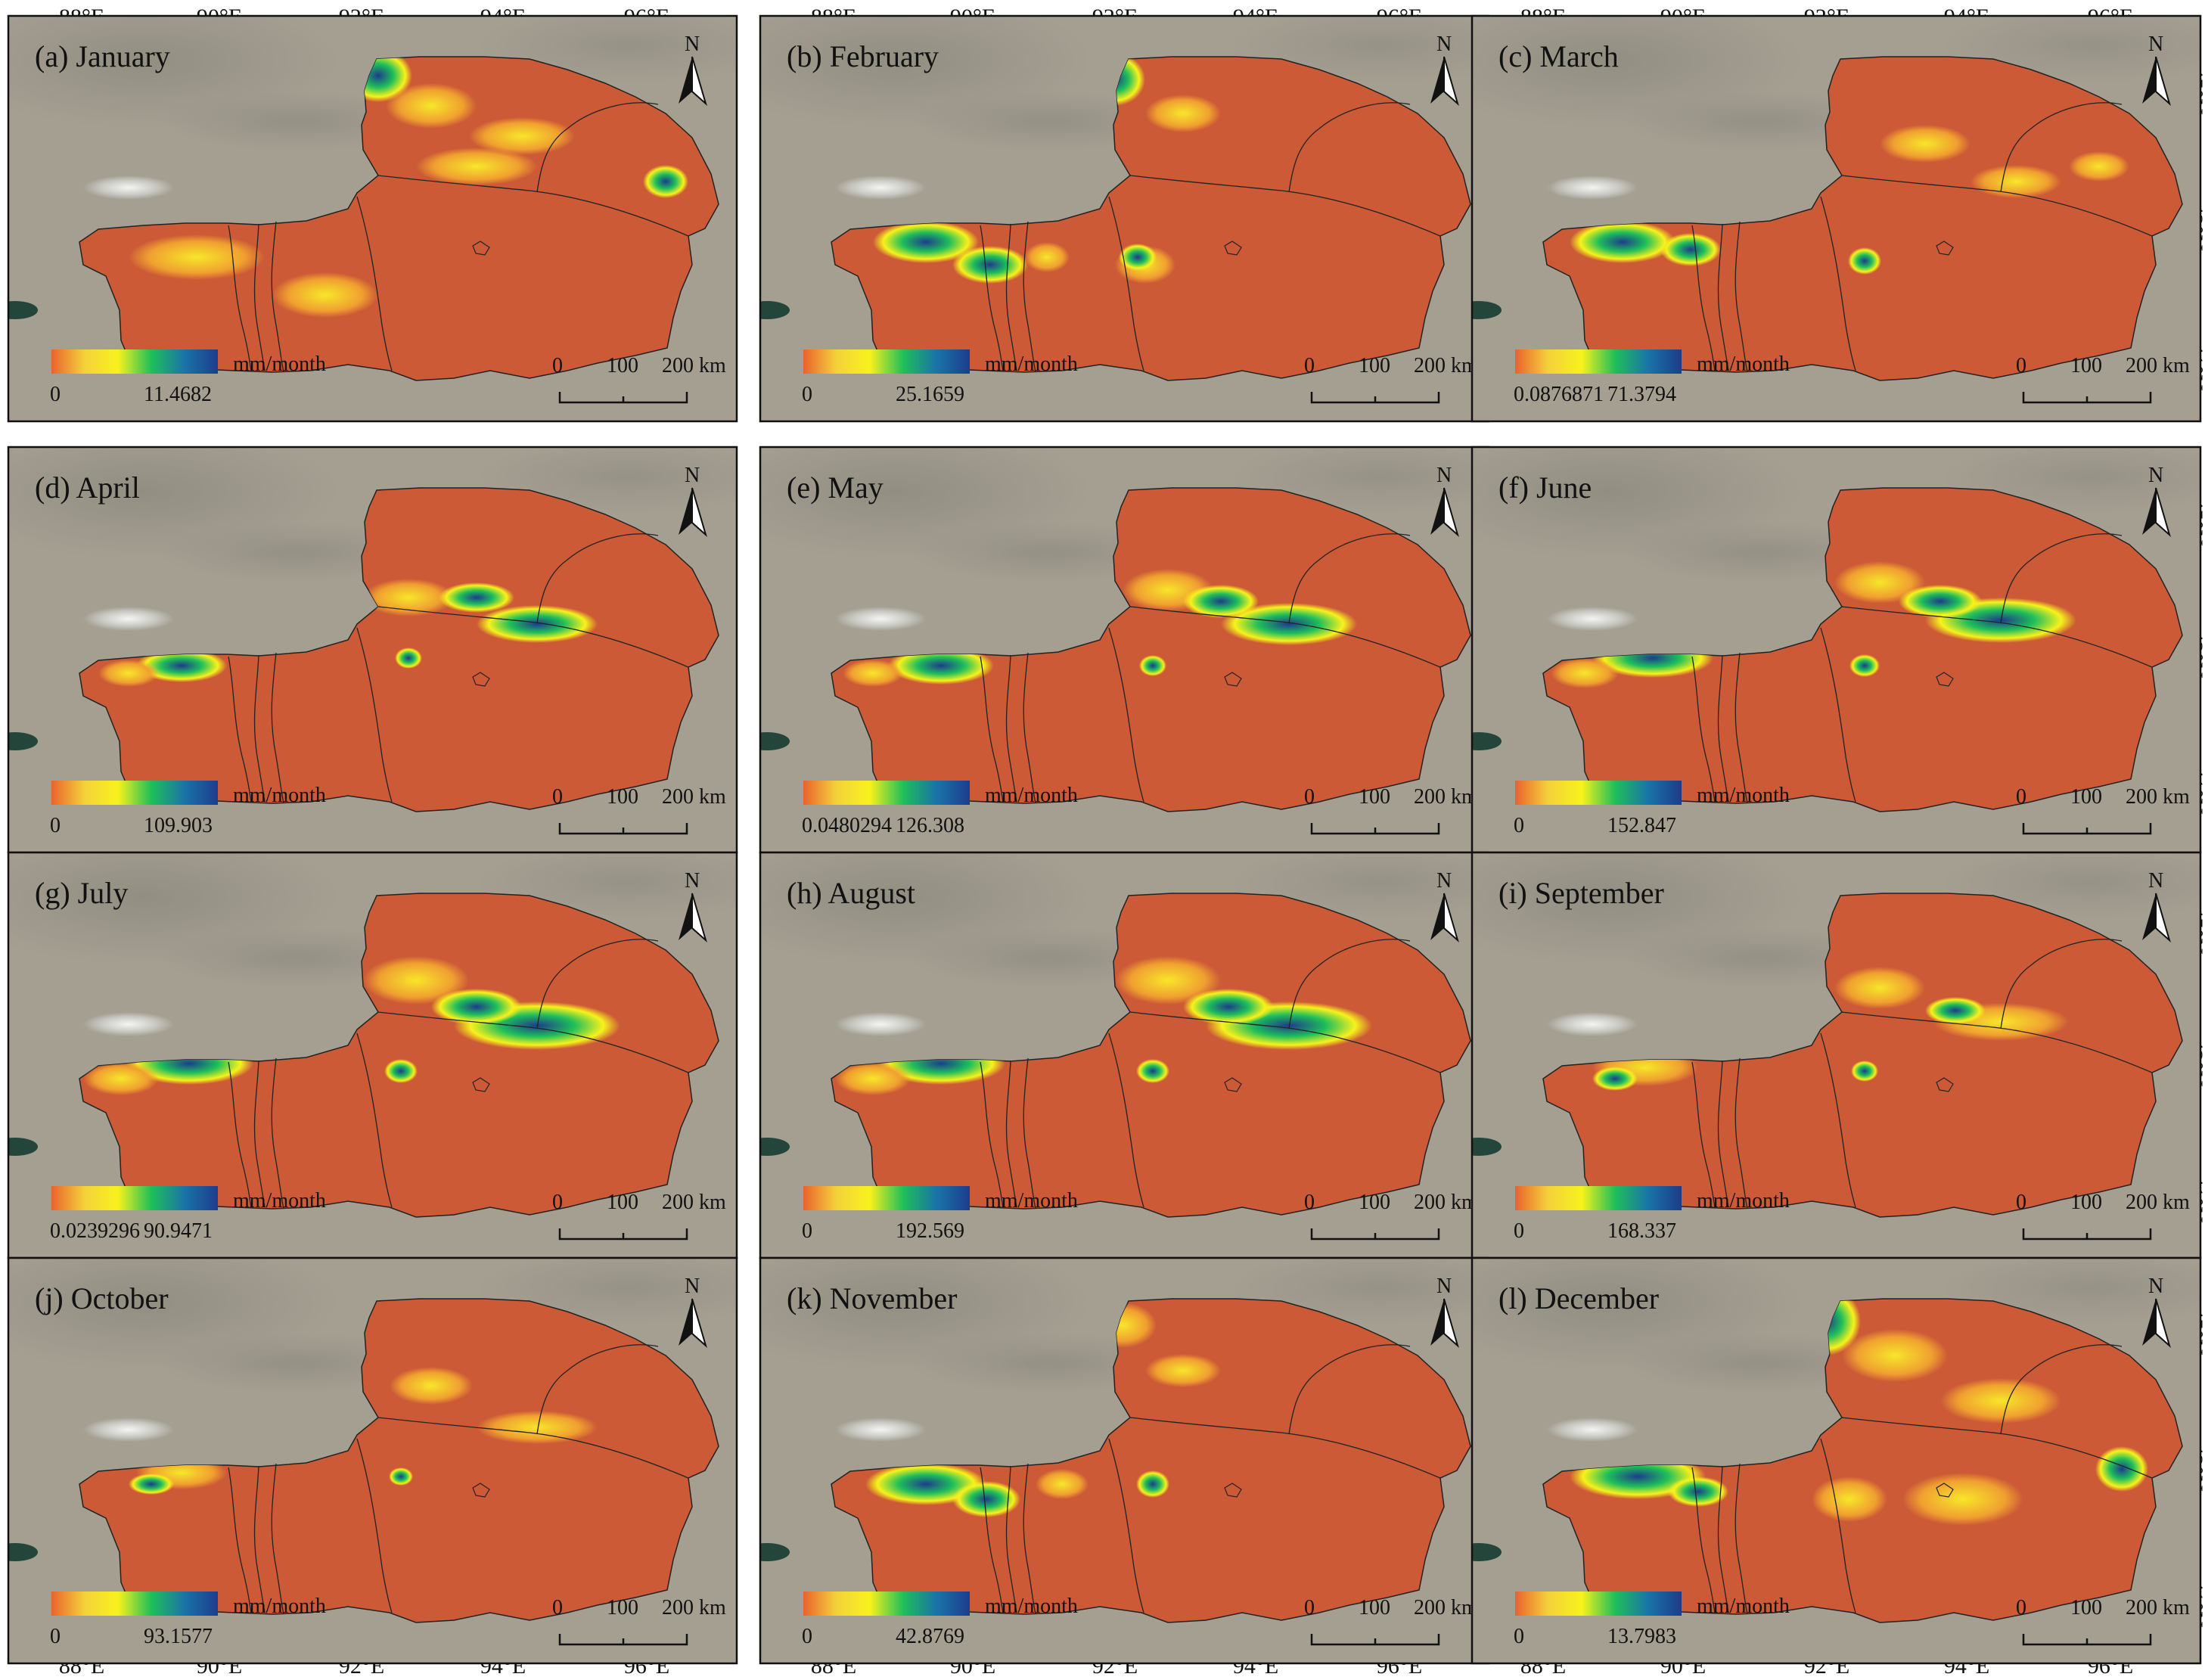 The height and width of the screenshot is (1680, 2205). What do you see at coordinates (1374, 1607) in the screenshot?
I see `scale-label: 100` at bounding box center [1374, 1607].